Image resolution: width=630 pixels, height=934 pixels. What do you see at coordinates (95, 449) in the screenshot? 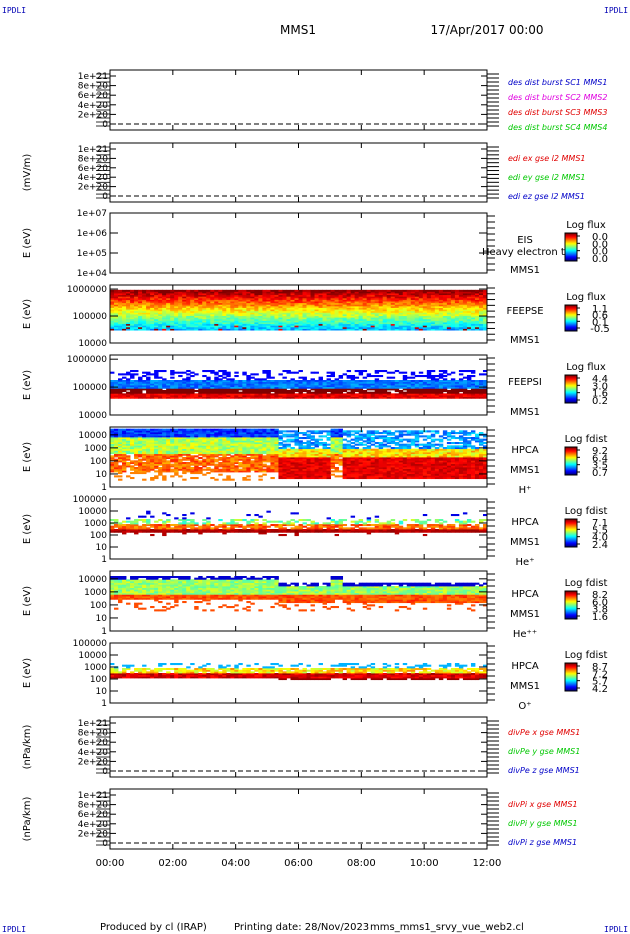
I see `ytick-hpca-h-3: 1000` at bounding box center [95, 449].